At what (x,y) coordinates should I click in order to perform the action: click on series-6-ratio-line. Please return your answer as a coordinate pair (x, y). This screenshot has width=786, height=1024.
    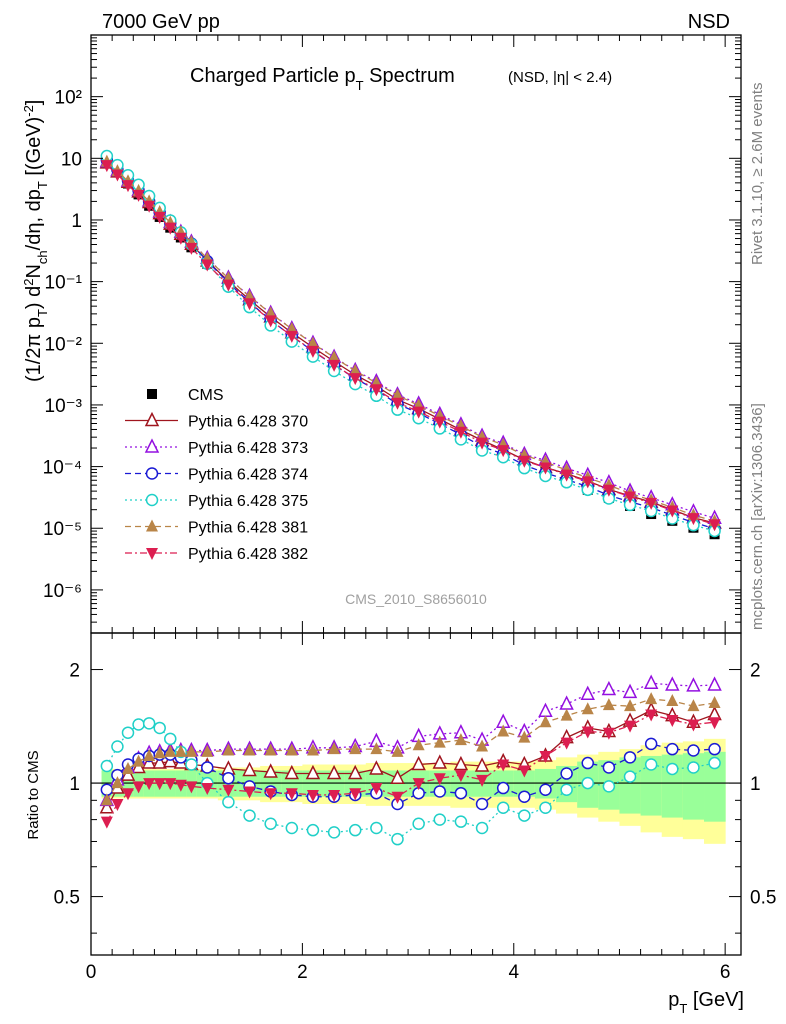
    Looking at the image, I should click on (410, 768).